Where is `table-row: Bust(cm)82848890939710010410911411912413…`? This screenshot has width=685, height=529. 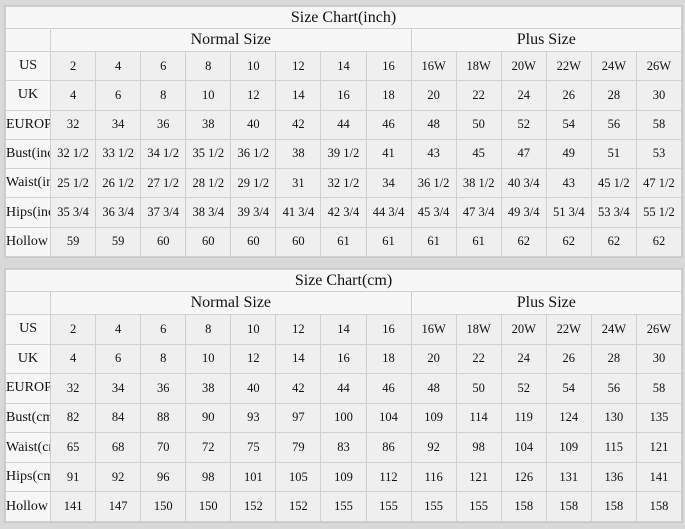 table-row: Bust(cm)82848890939710010410911411912413… is located at coordinates (343, 418).